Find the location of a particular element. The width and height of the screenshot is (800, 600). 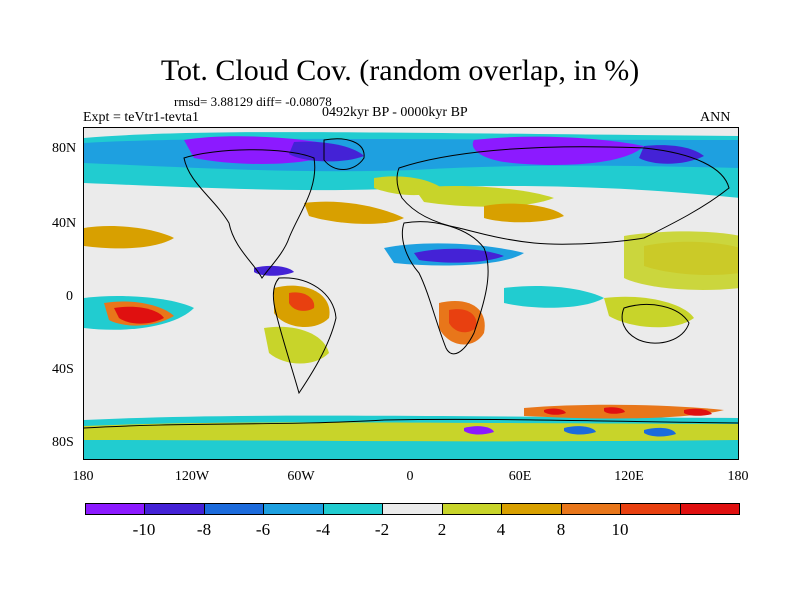

north-america-coast is located at coordinates (249, 214).